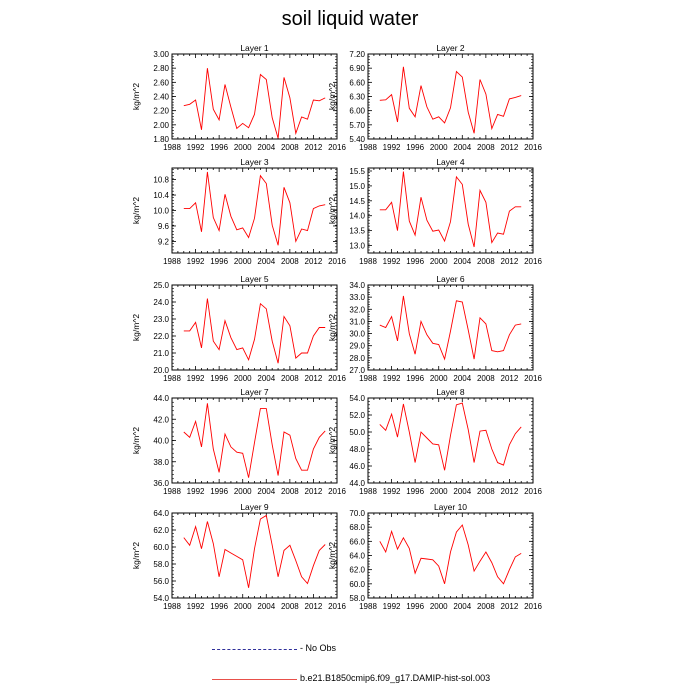 This screenshot has height=700, width=700. I want to click on y-tick-label: 2.60, so click(161, 82).